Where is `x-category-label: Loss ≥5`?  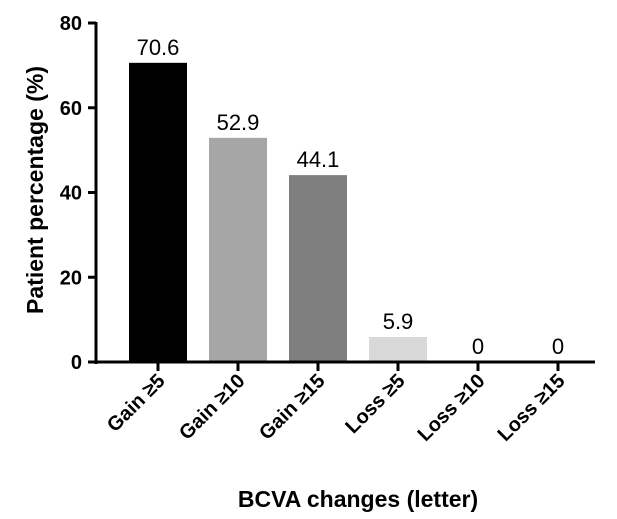 x-category-label: Loss ≥5 is located at coordinates (375, 404).